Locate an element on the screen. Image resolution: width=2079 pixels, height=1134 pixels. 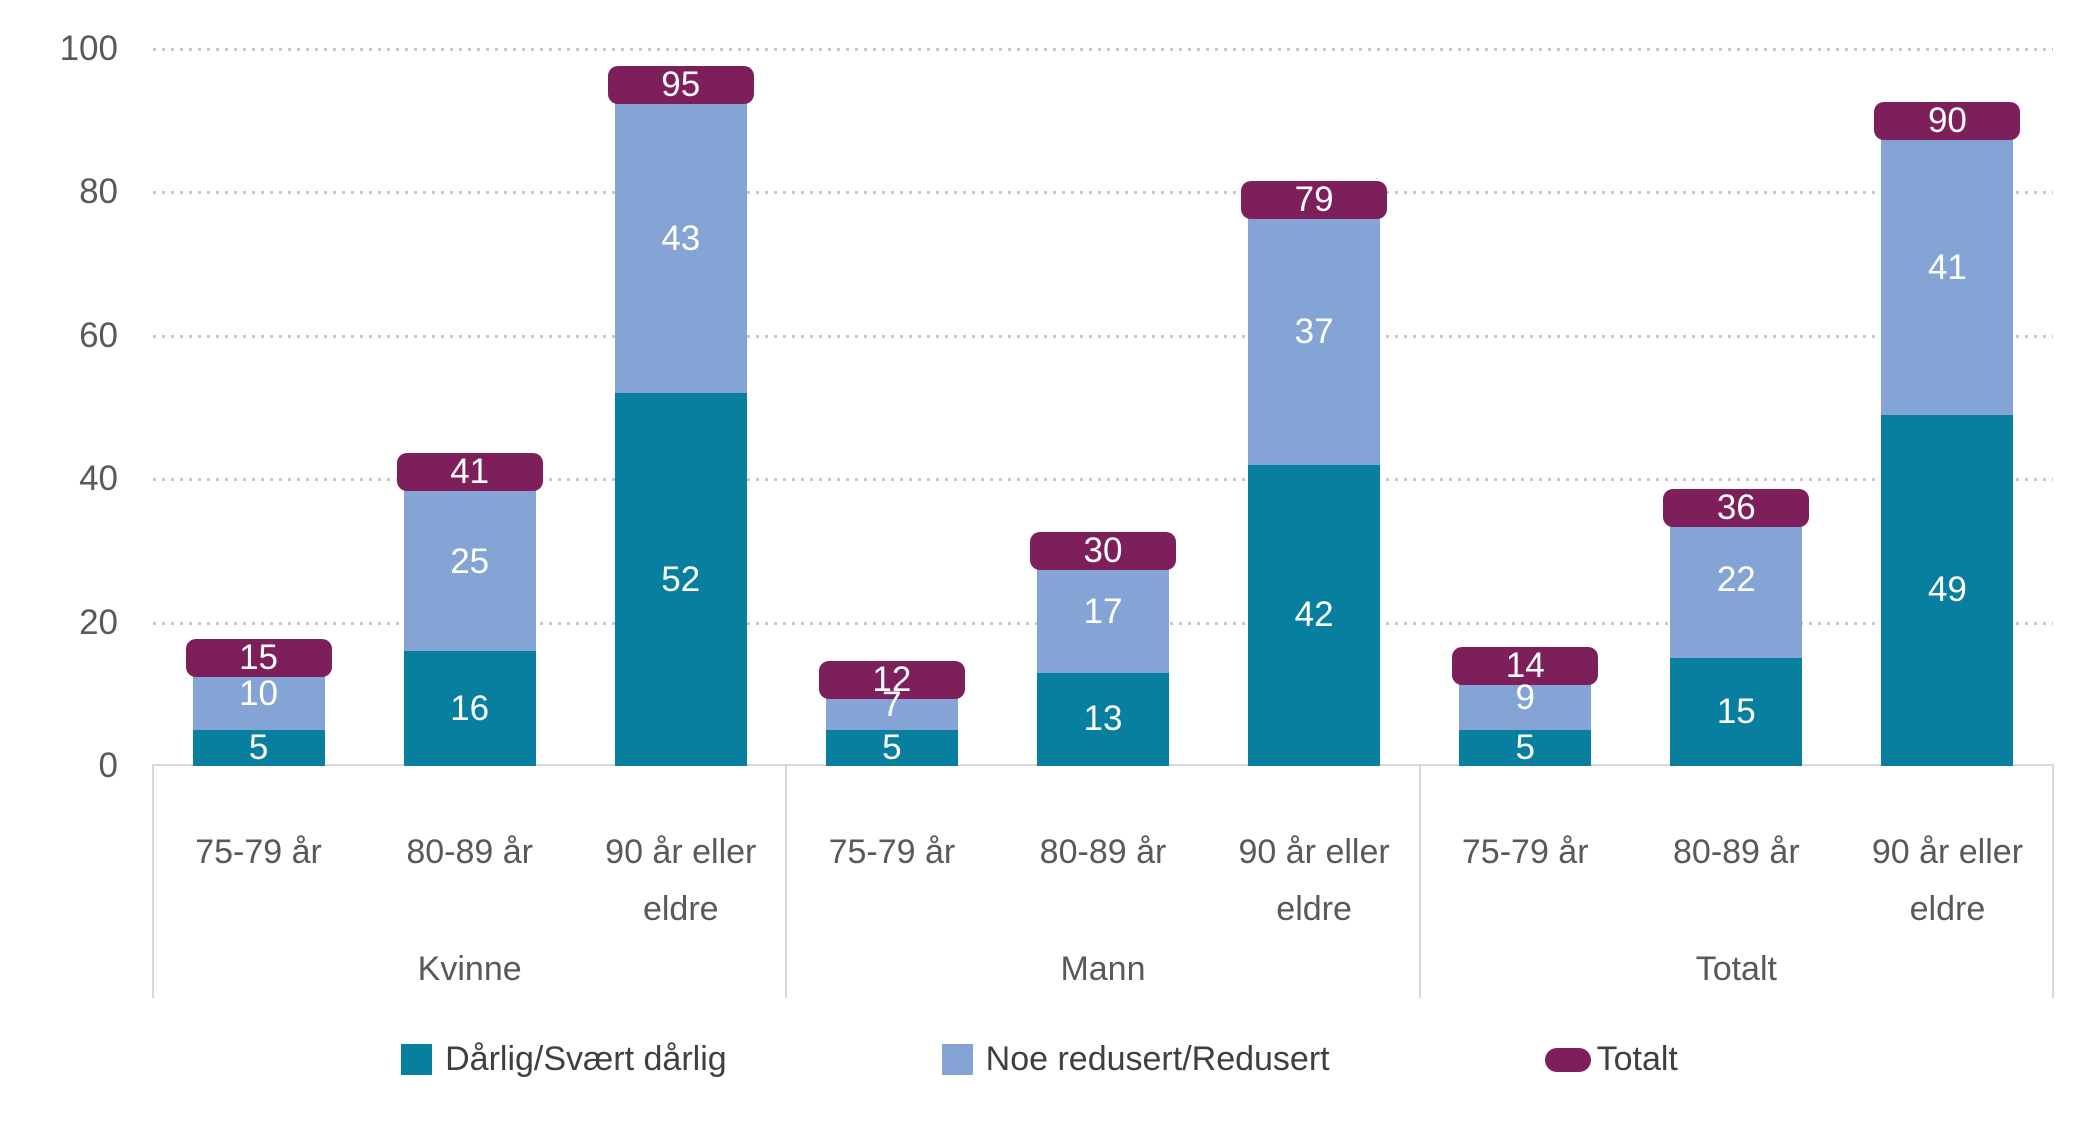
value-label-totalt: 15 is located at coordinates (259, 658).